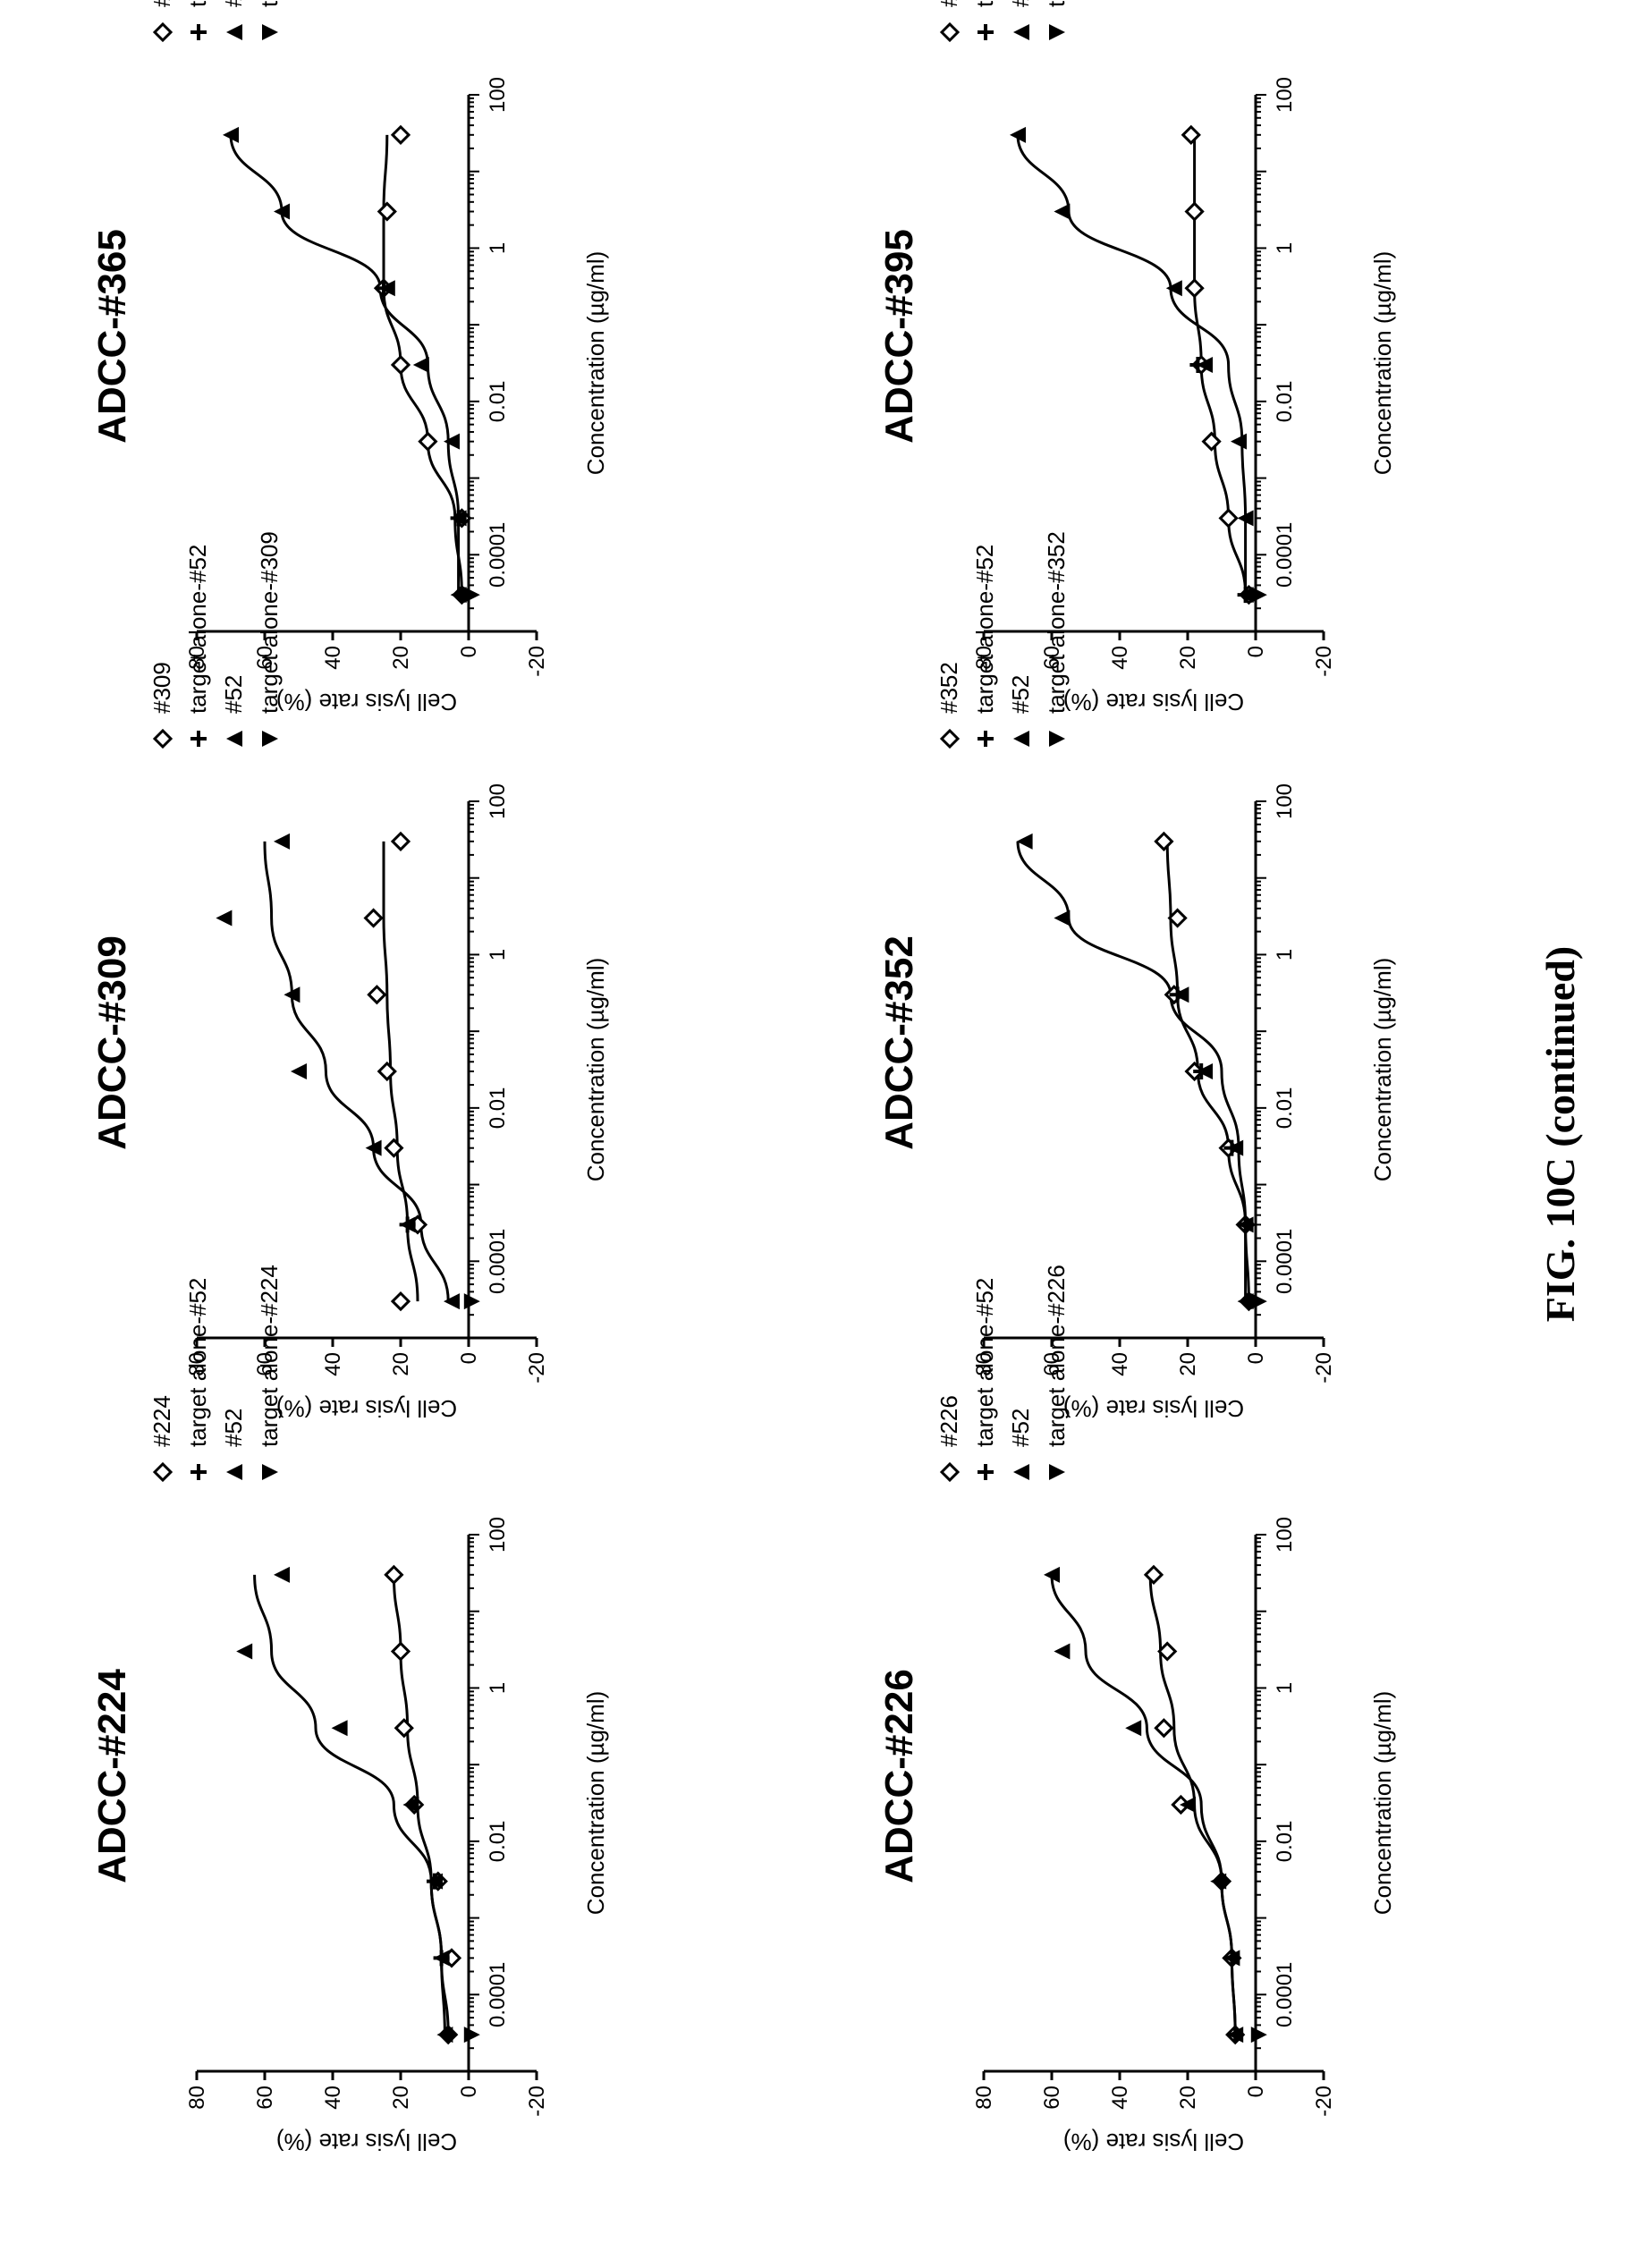 Image resolution: width=1625 pixels, height=2268 pixels. I want to click on legend-label: #395, so click(948, 3).